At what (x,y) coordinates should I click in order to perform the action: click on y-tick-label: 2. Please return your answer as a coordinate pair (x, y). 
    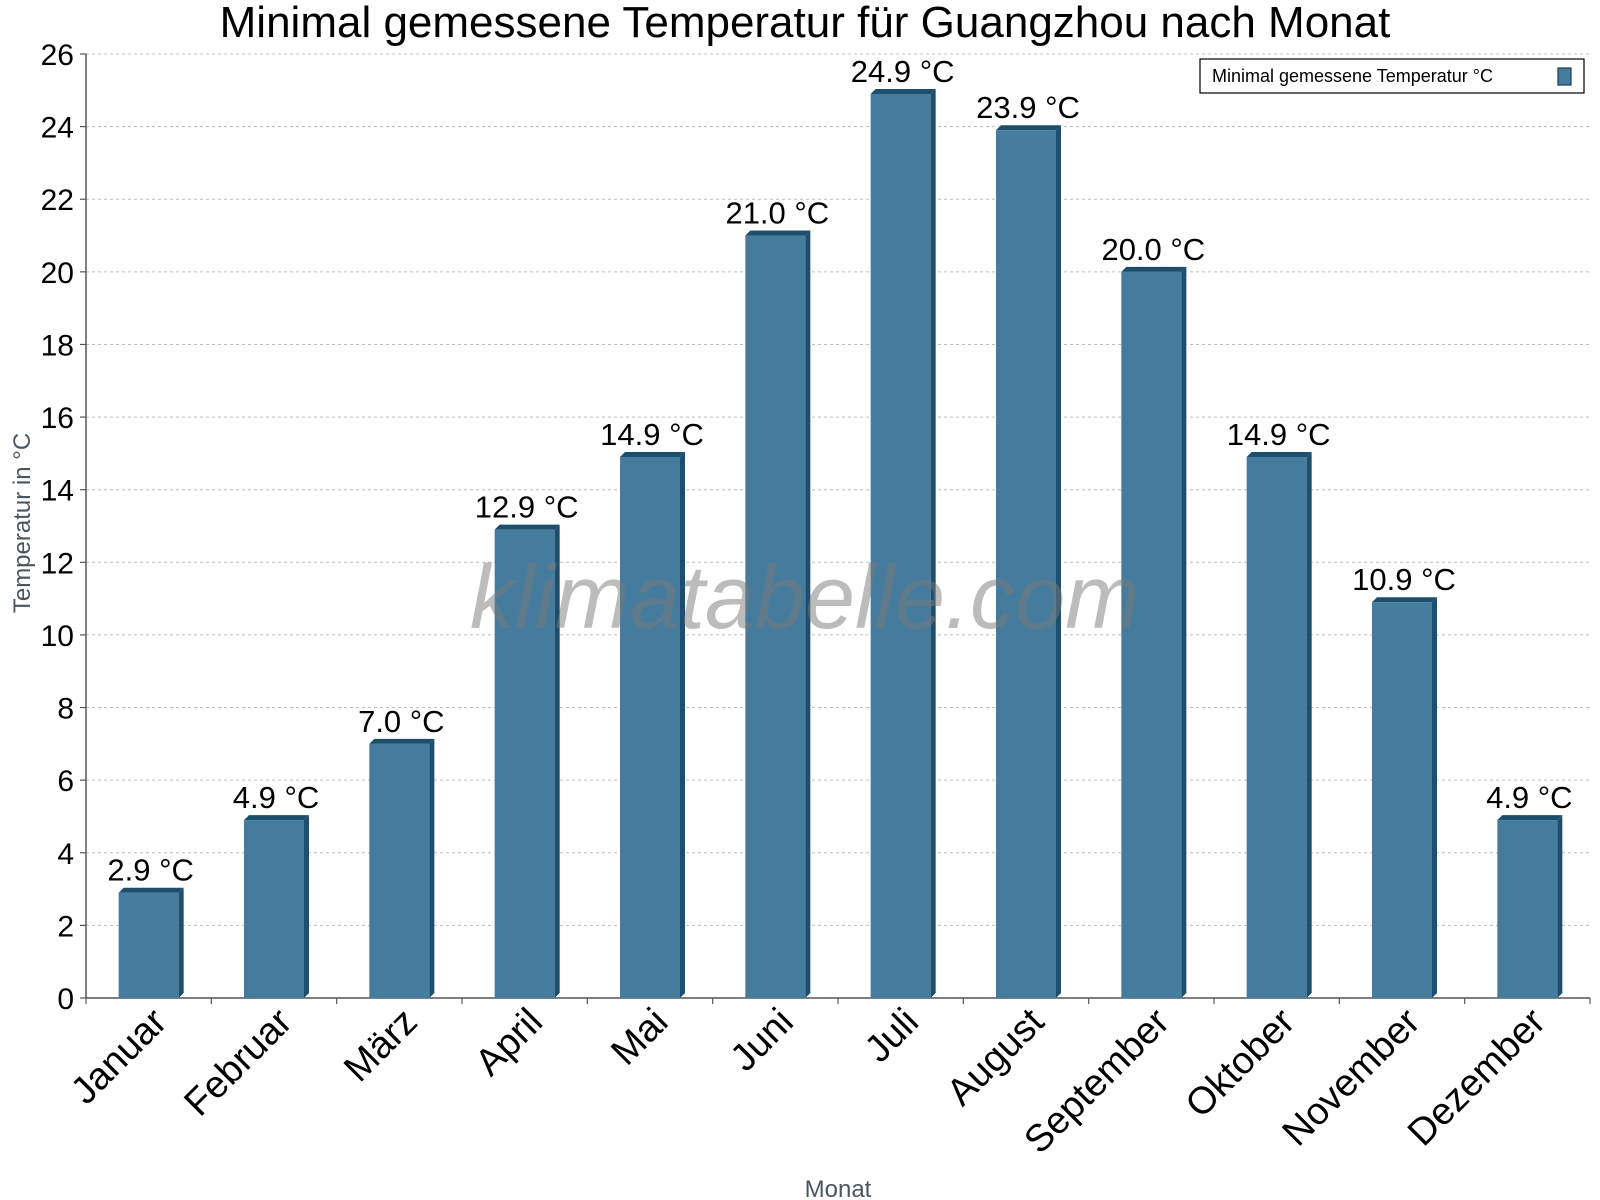
    Looking at the image, I should click on (65, 926).